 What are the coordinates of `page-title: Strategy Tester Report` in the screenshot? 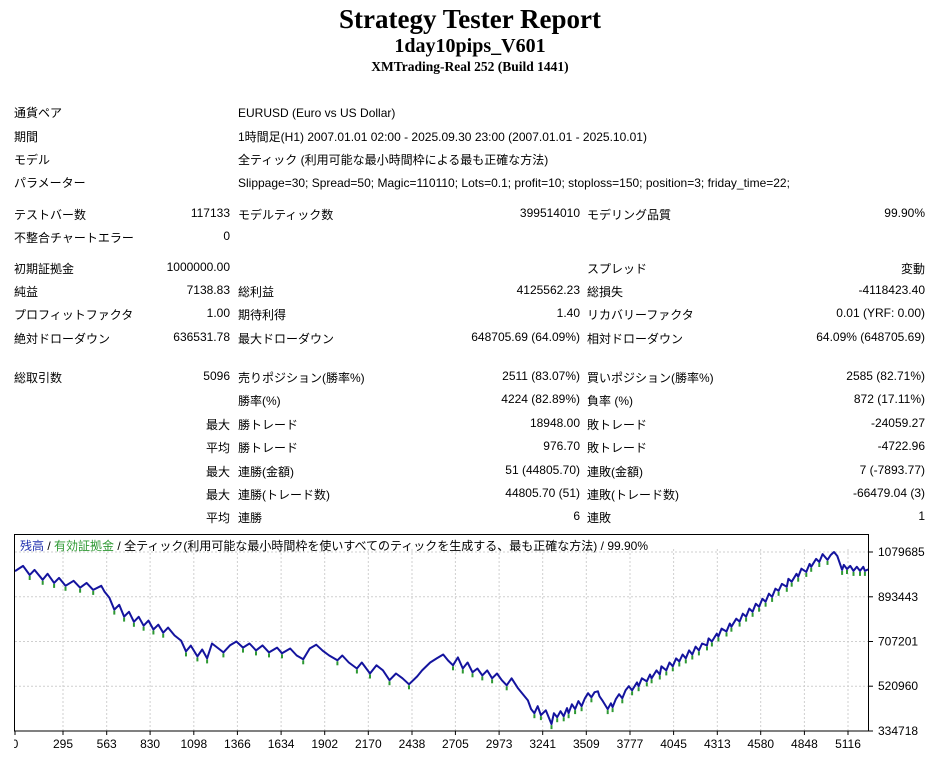 It's located at (470, 19).